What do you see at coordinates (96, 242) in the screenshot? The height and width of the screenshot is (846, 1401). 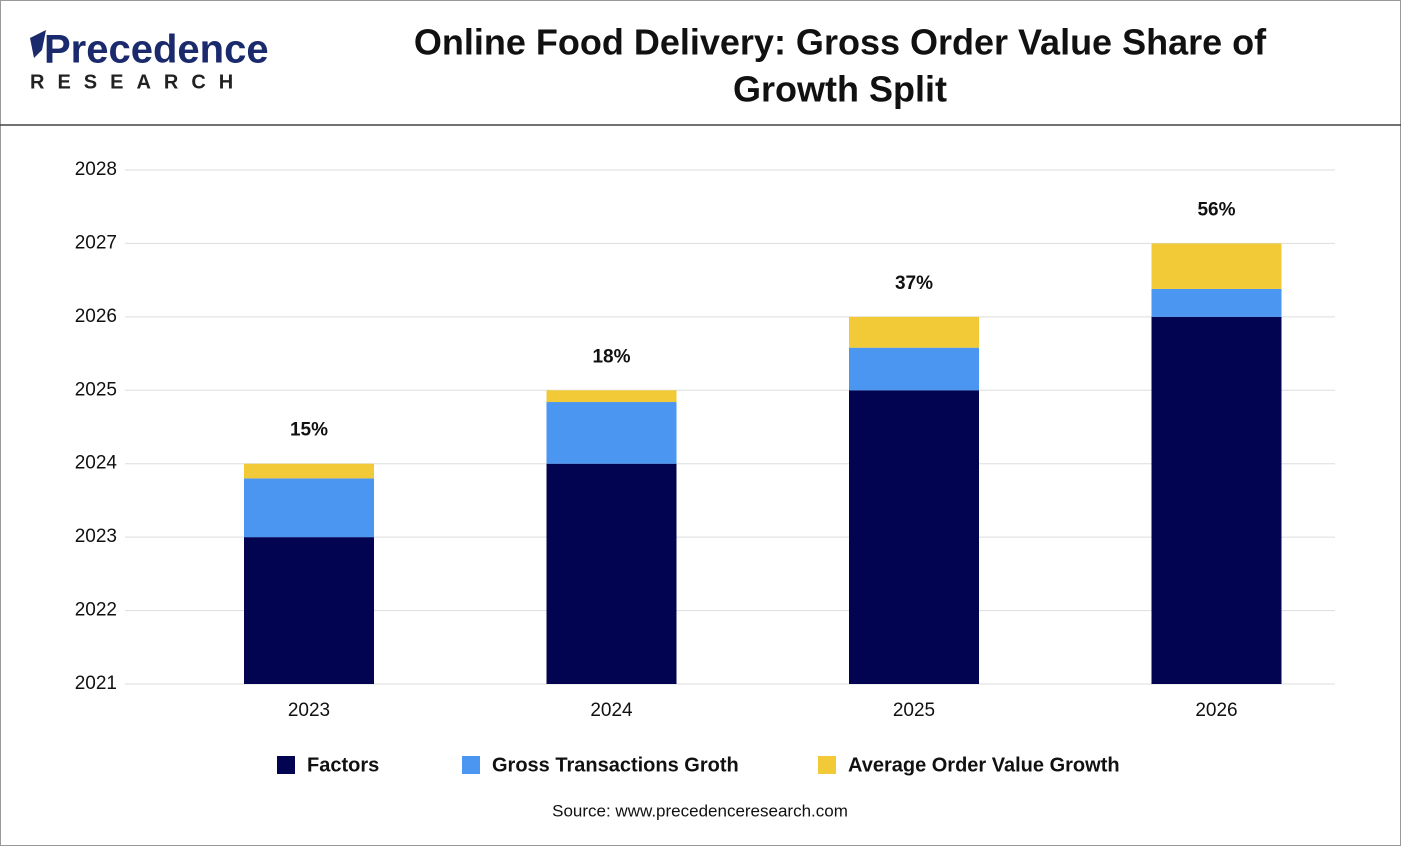 I see `y-tick-label: 2027` at bounding box center [96, 242].